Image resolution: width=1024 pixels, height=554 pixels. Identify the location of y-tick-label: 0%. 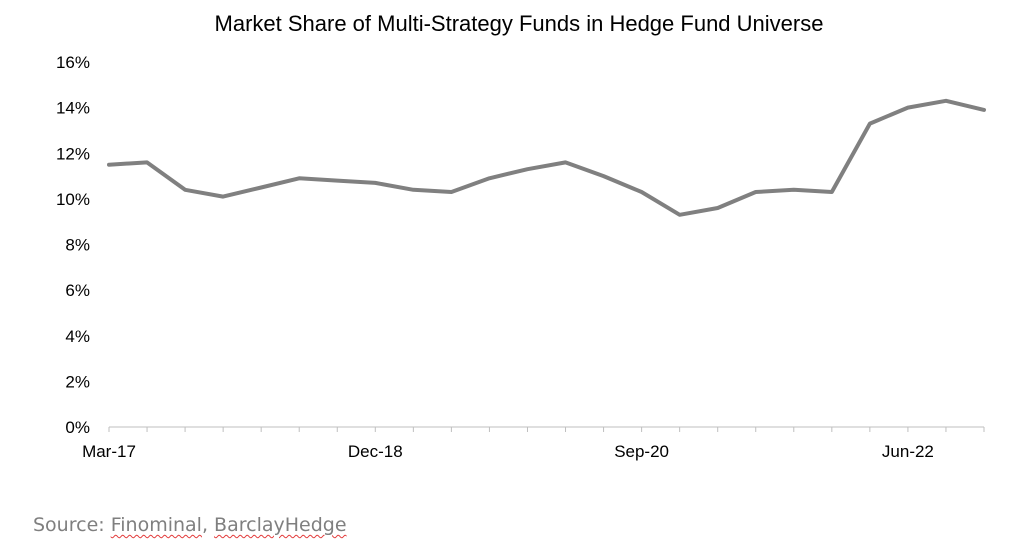
(77, 427).